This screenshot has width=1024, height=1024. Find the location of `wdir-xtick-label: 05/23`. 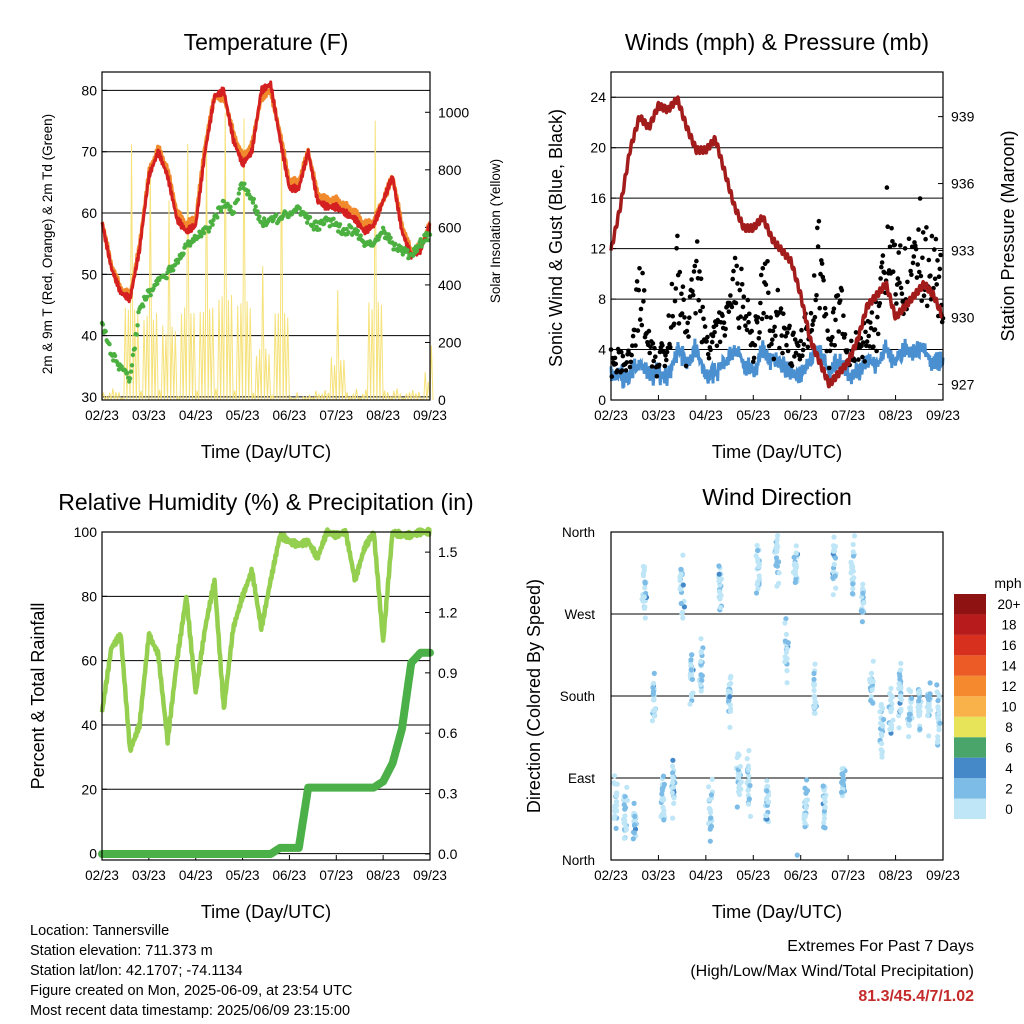

wdir-xtick-label: 05/23 is located at coordinates (753, 875).